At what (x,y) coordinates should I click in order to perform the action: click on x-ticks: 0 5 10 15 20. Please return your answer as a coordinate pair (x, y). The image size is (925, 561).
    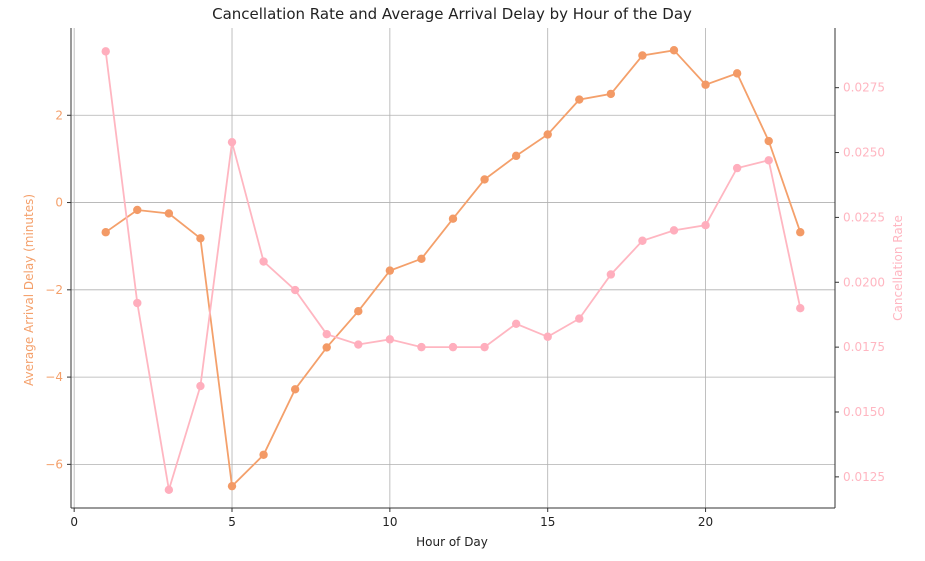
    Looking at the image, I should click on (391, 518).